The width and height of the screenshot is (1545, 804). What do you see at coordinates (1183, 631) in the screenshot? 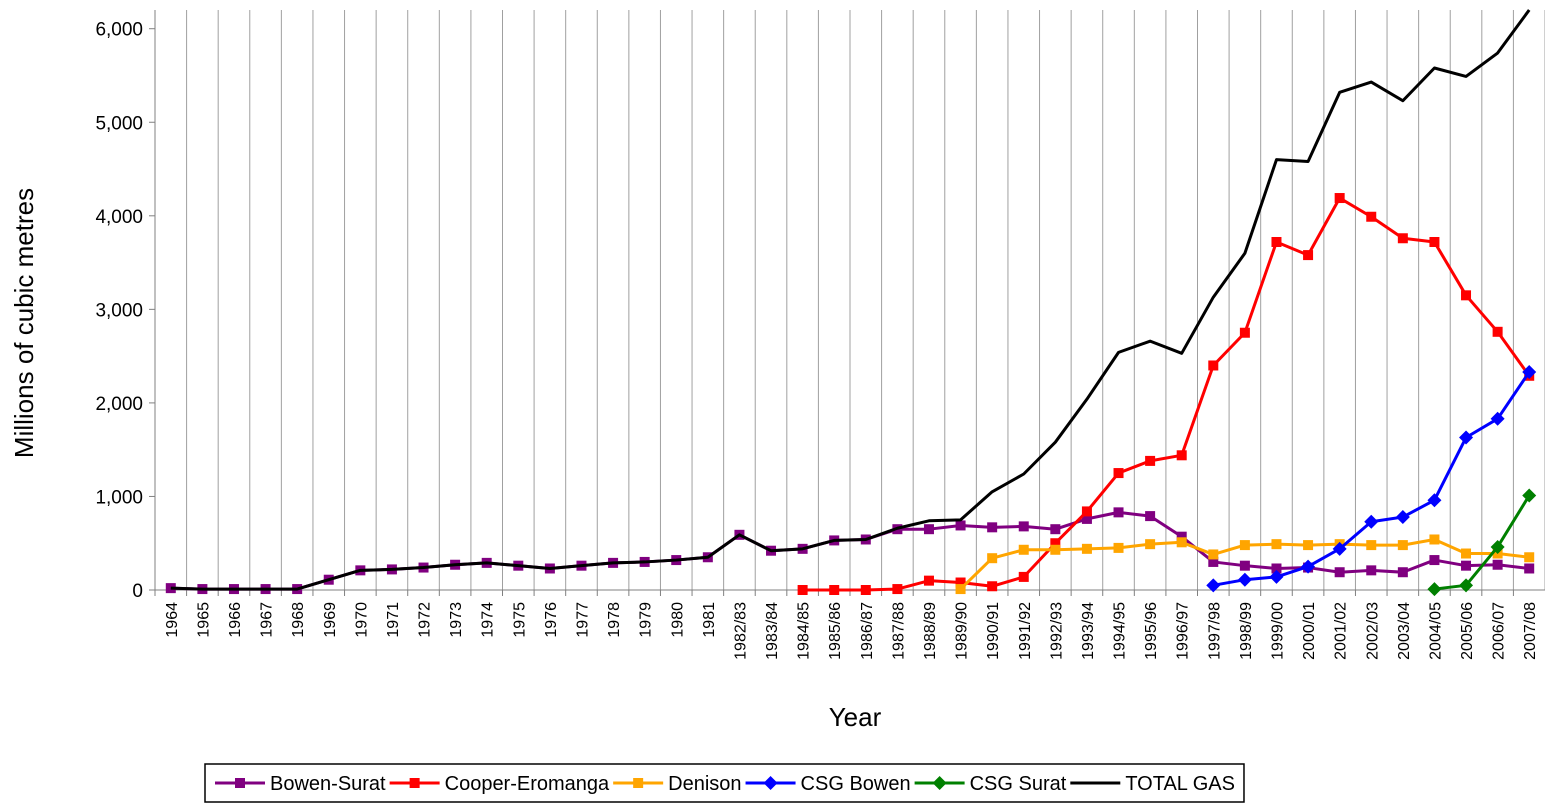
I see `x-tick-label: 1996/97` at bounding box center [1183, 631].